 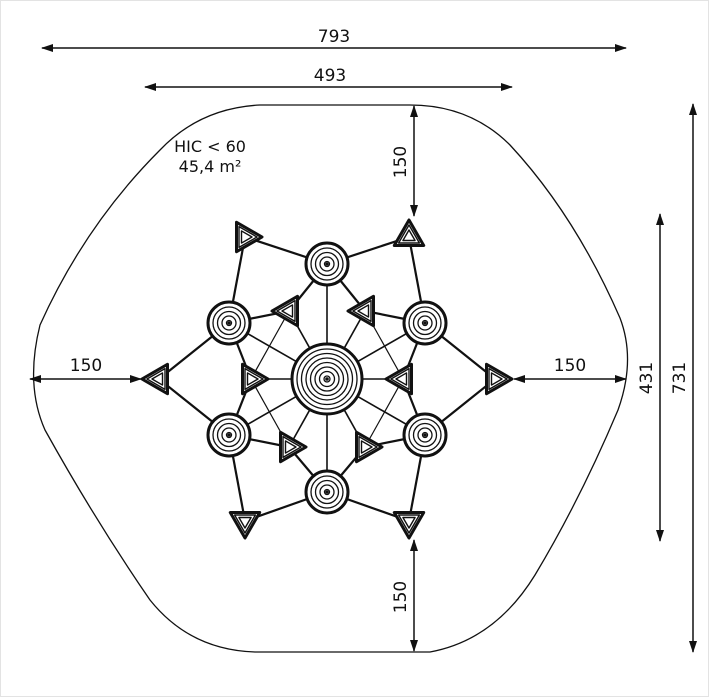 I want to click on inner-triangle-bottom-right, so click(x=369, y=447).